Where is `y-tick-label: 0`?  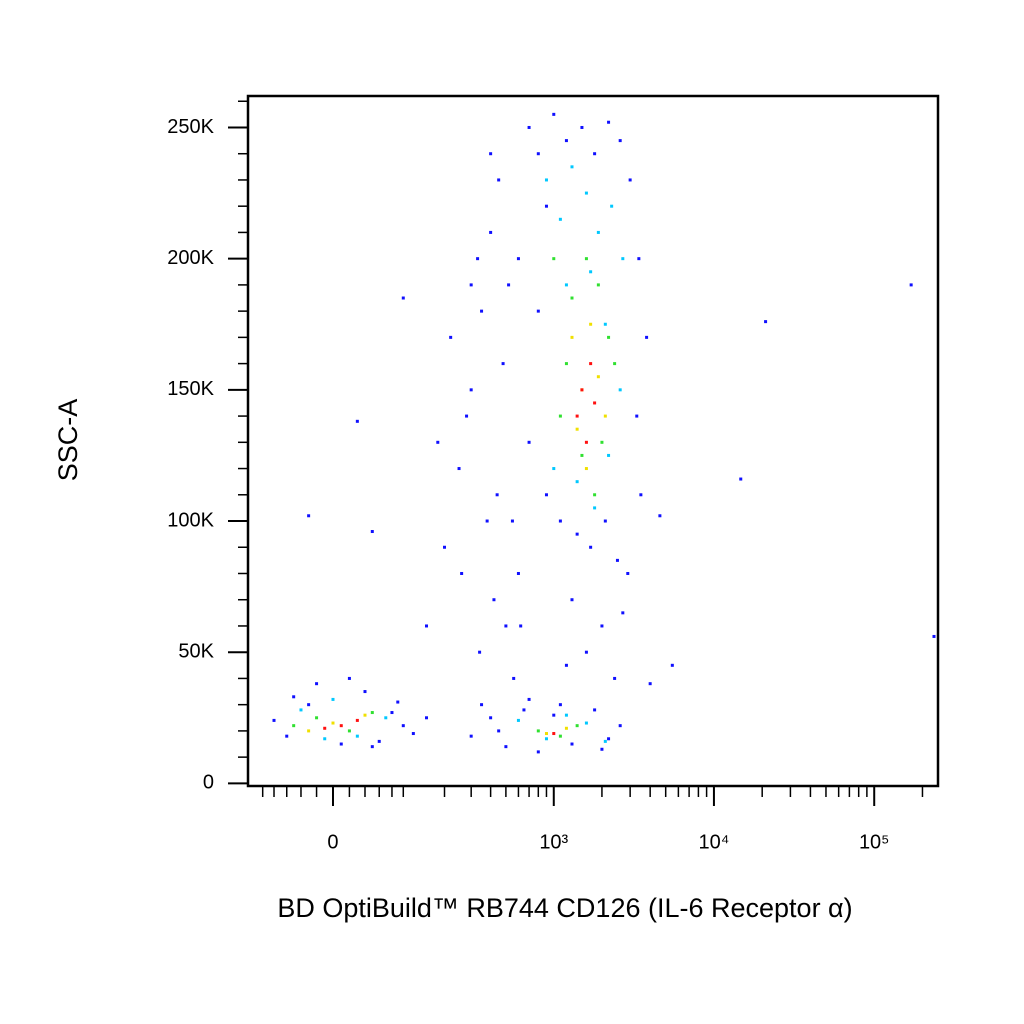
y-tick-label: 0 is located at coordinates (208, 783).